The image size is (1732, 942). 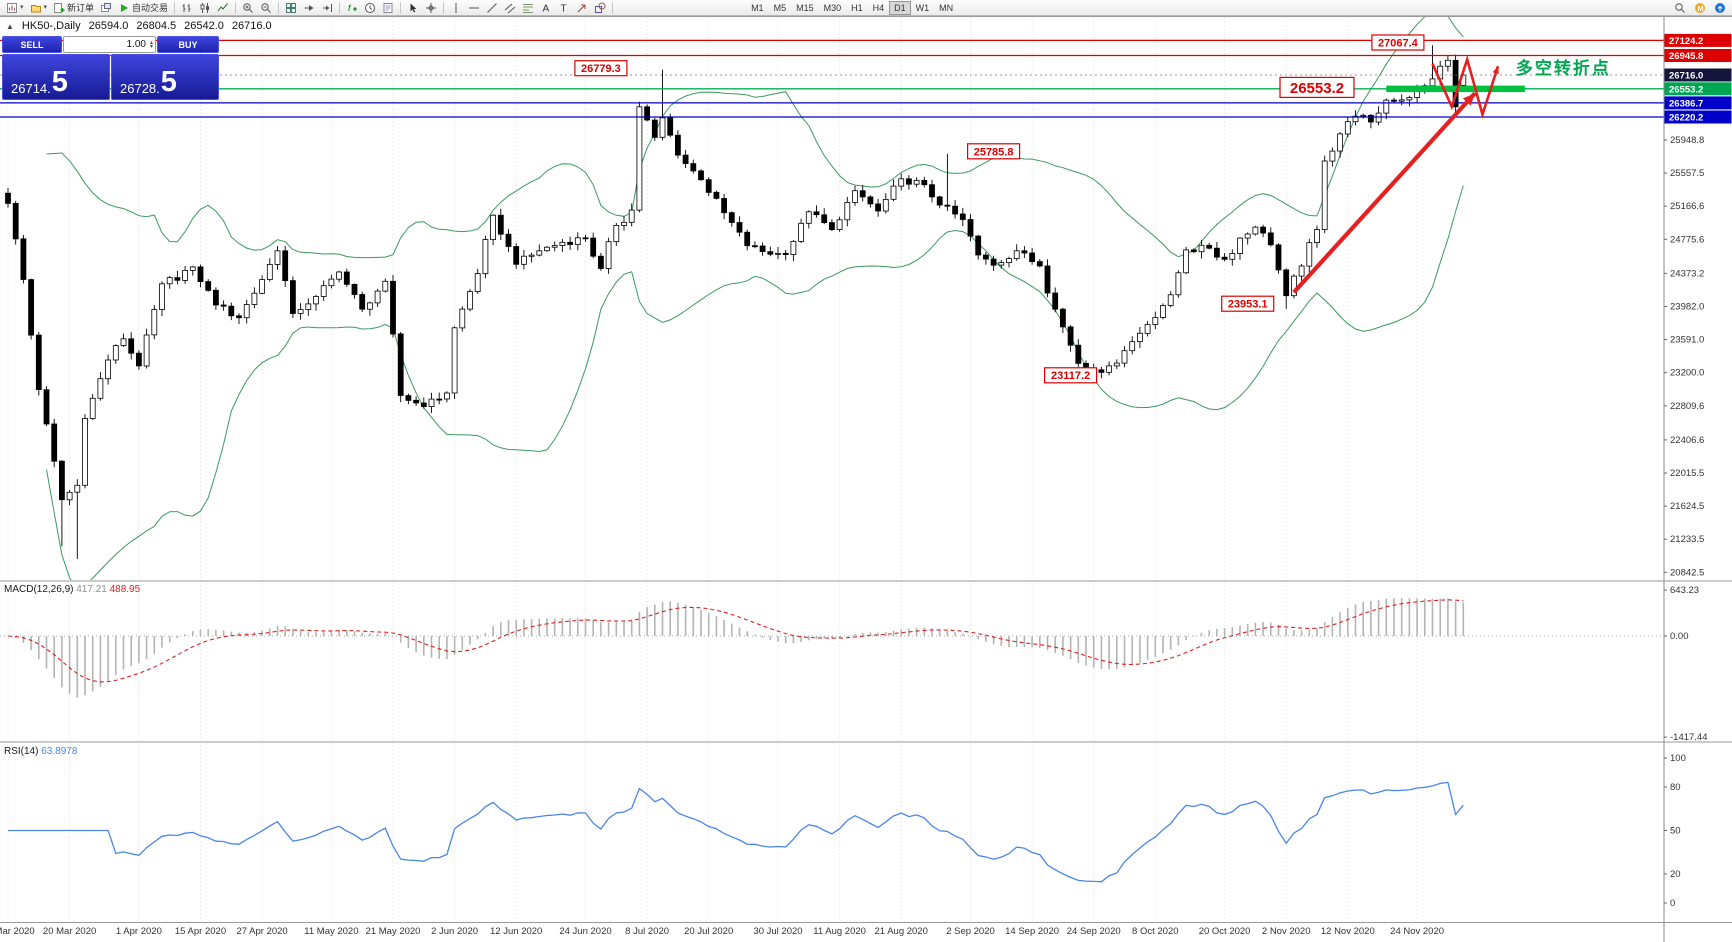 What do you see at coordinates (832, 78) in the screenshot?
I see `horizontal-line-objects` at bounding box center [832, 78].